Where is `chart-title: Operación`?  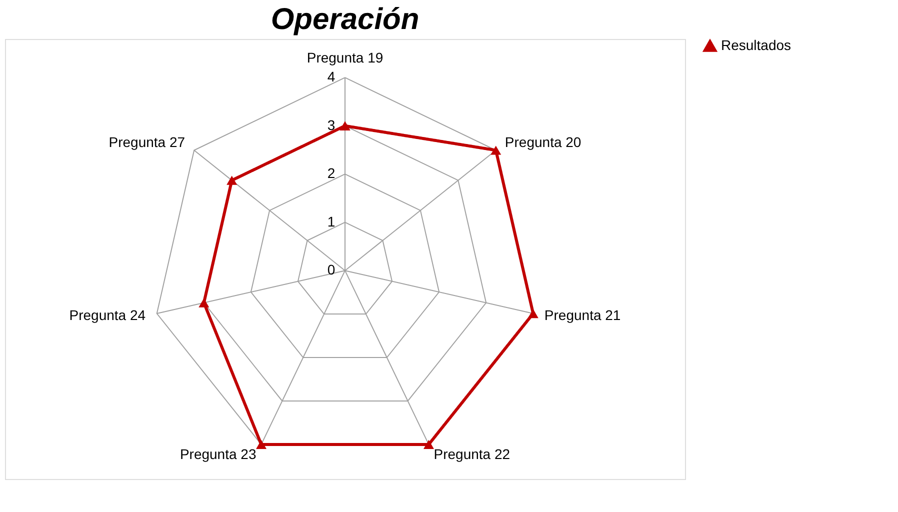
chart-title: Operación is located at coordinates (345, 19).